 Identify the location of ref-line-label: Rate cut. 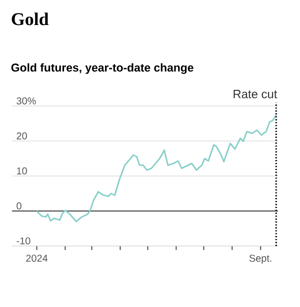
(256, 94).